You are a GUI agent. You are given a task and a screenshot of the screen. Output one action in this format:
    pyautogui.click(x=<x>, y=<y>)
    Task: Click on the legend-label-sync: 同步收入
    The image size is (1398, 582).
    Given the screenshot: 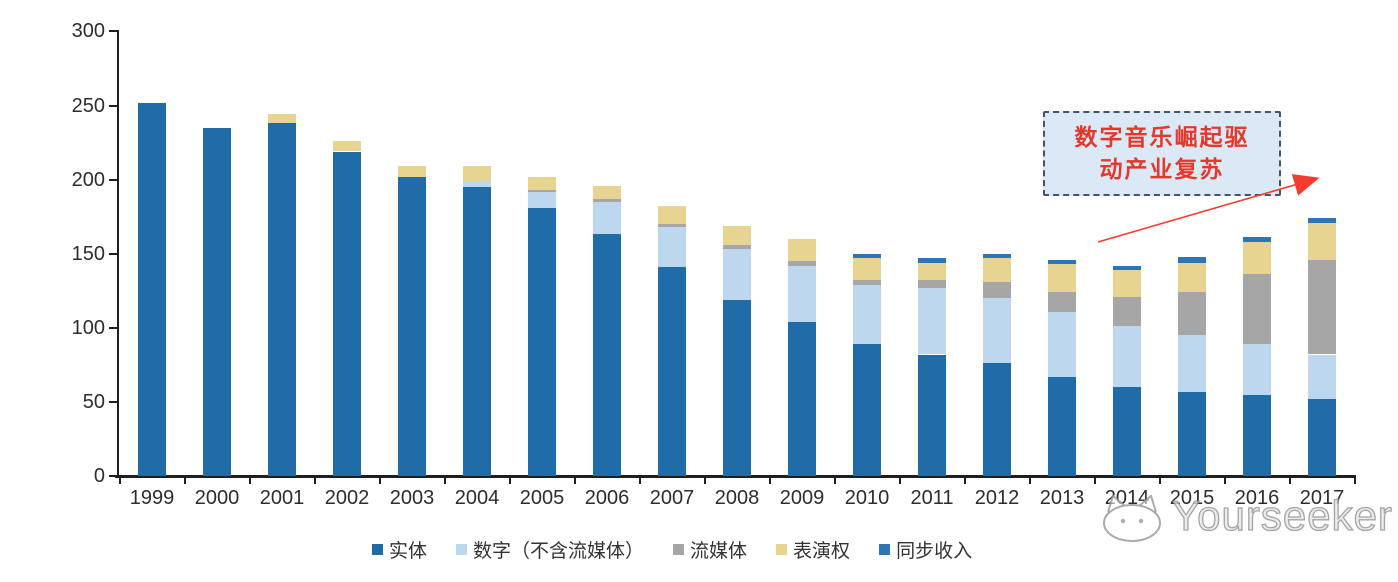 What is the action you would take?
    pyautogui.click(x=934, y=551)
    